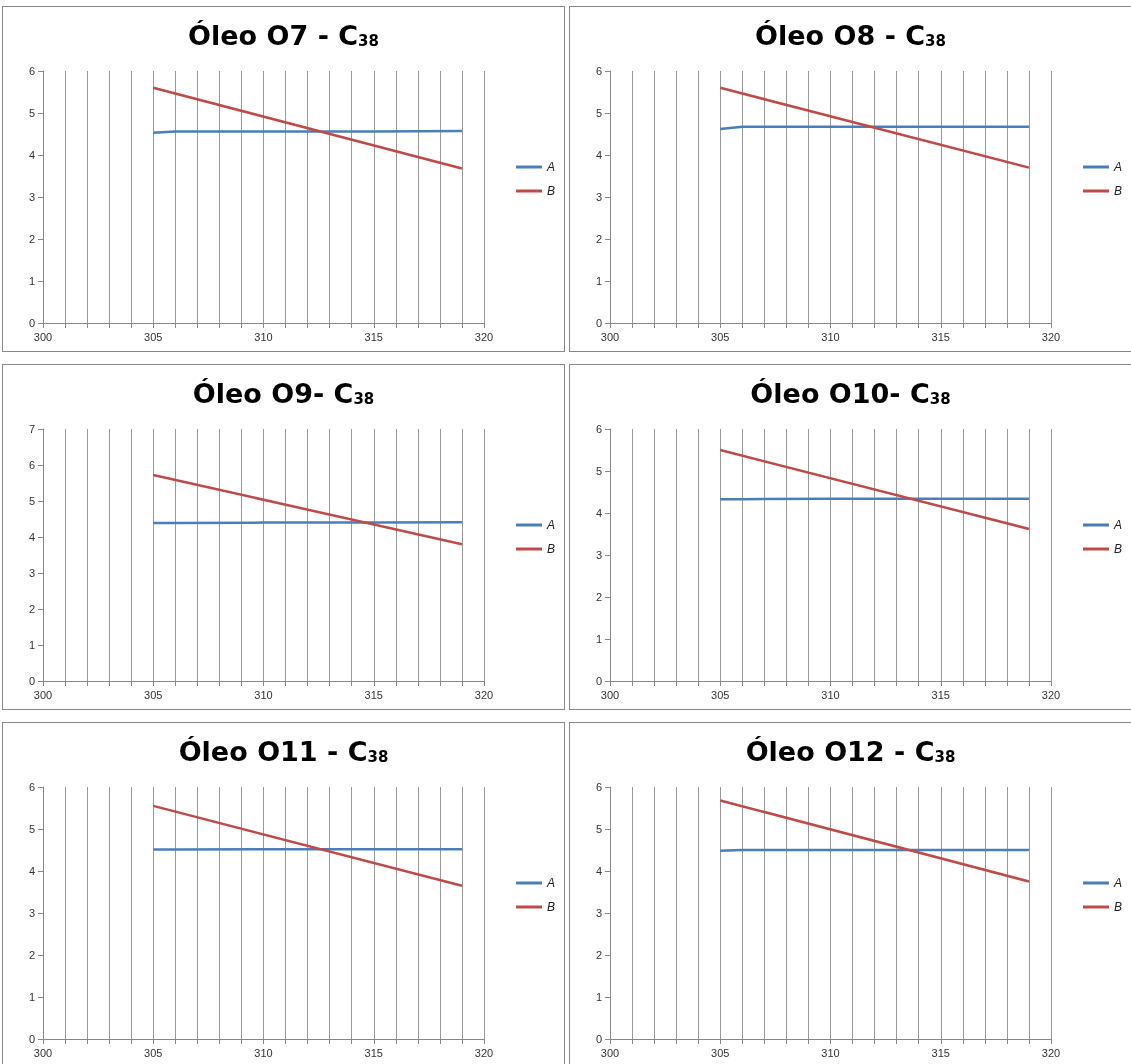 The width and height of the screenshot is (1131, 1064). What do you see at coordinates (850, 751) in the screenshot?
I see `chart-title: Óleo O12 - C38` at bounding box center [850, 751].